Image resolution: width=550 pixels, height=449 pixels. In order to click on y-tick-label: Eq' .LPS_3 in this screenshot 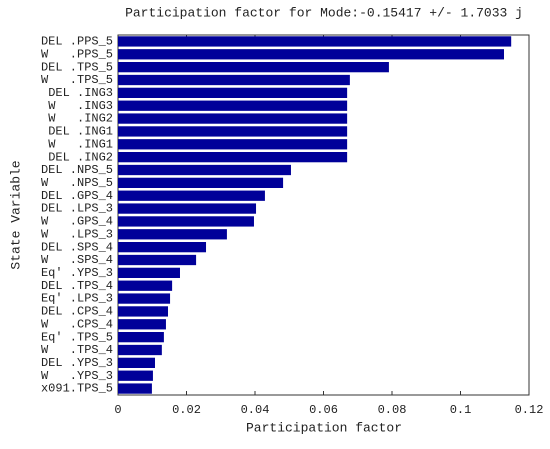, I will do `click(77, 299)`.